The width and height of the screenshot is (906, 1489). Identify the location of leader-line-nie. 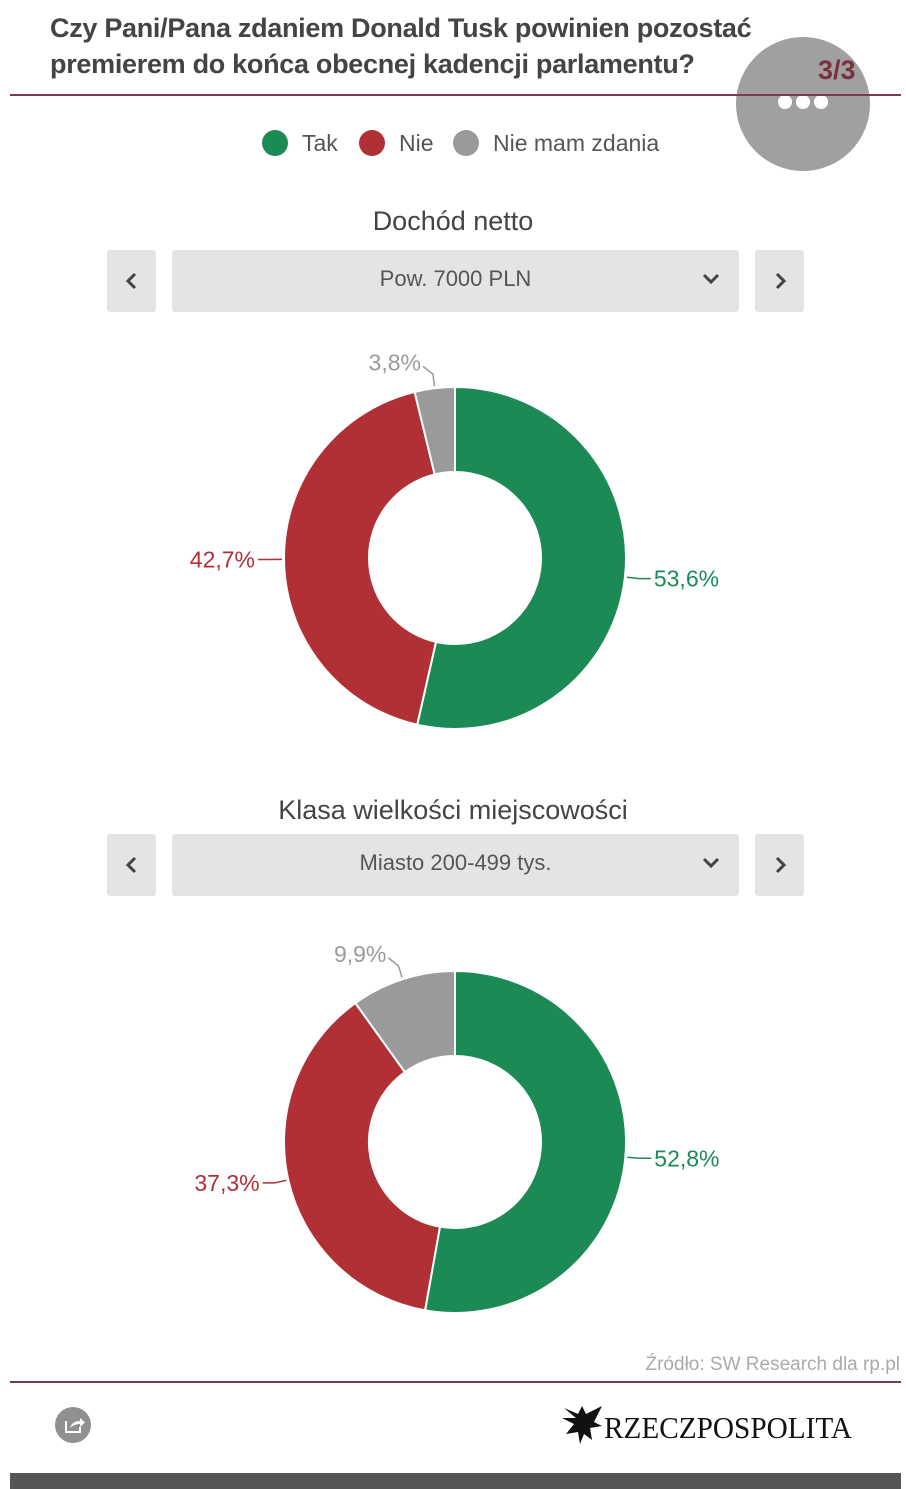
(274, 1181).